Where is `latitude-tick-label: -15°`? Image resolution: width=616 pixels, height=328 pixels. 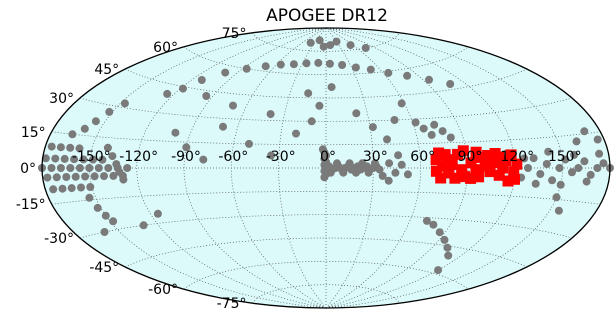 latitude-tick-label: -15° is located at coordinates (31, 205).